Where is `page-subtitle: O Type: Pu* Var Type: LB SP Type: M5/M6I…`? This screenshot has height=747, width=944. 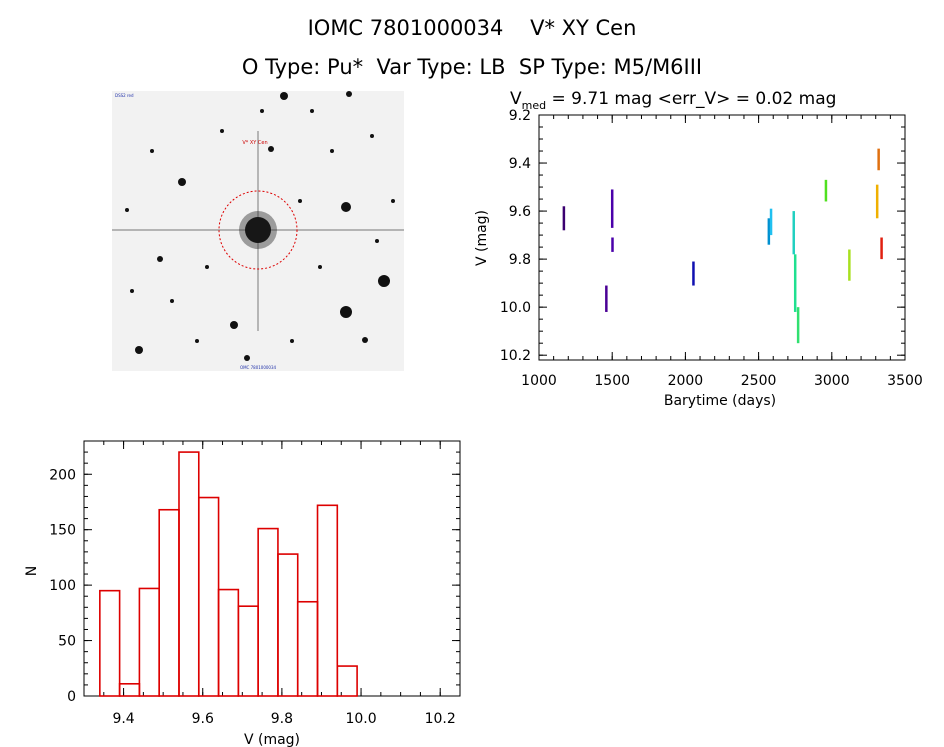 page-subtitle: O Type: Pu* Var Type: LB SP Type: M5/M6I… is located at coordinates (472, 67).